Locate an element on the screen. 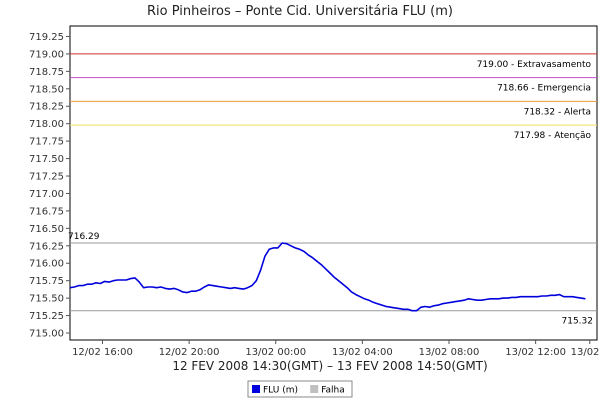  legend: FLU (m) Falha is located at coordinates (300, 389).